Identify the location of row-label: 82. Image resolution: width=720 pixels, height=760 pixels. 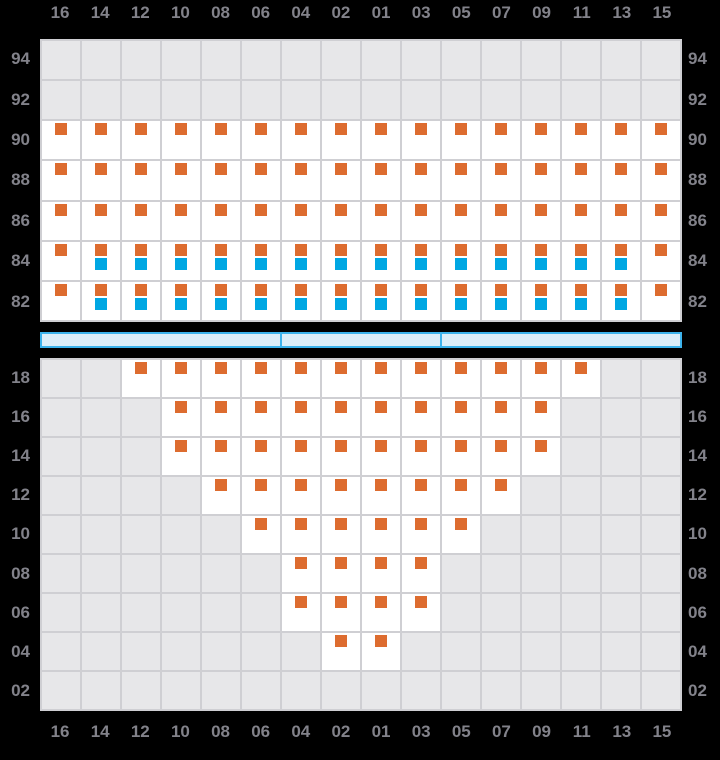
(697, 301).